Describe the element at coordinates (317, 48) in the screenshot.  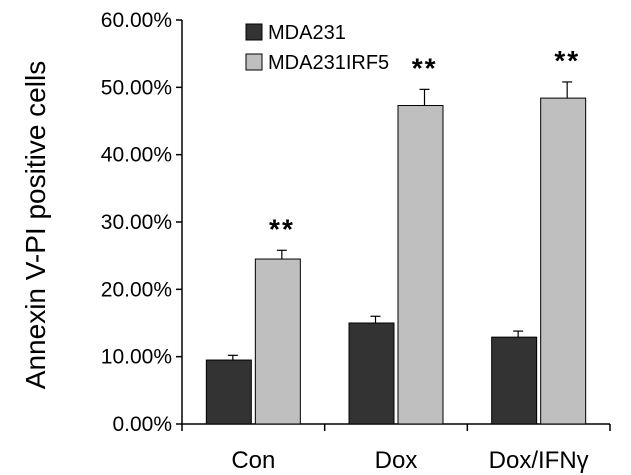
I see `legend: MDA231 MDA231IRF5` at that location.